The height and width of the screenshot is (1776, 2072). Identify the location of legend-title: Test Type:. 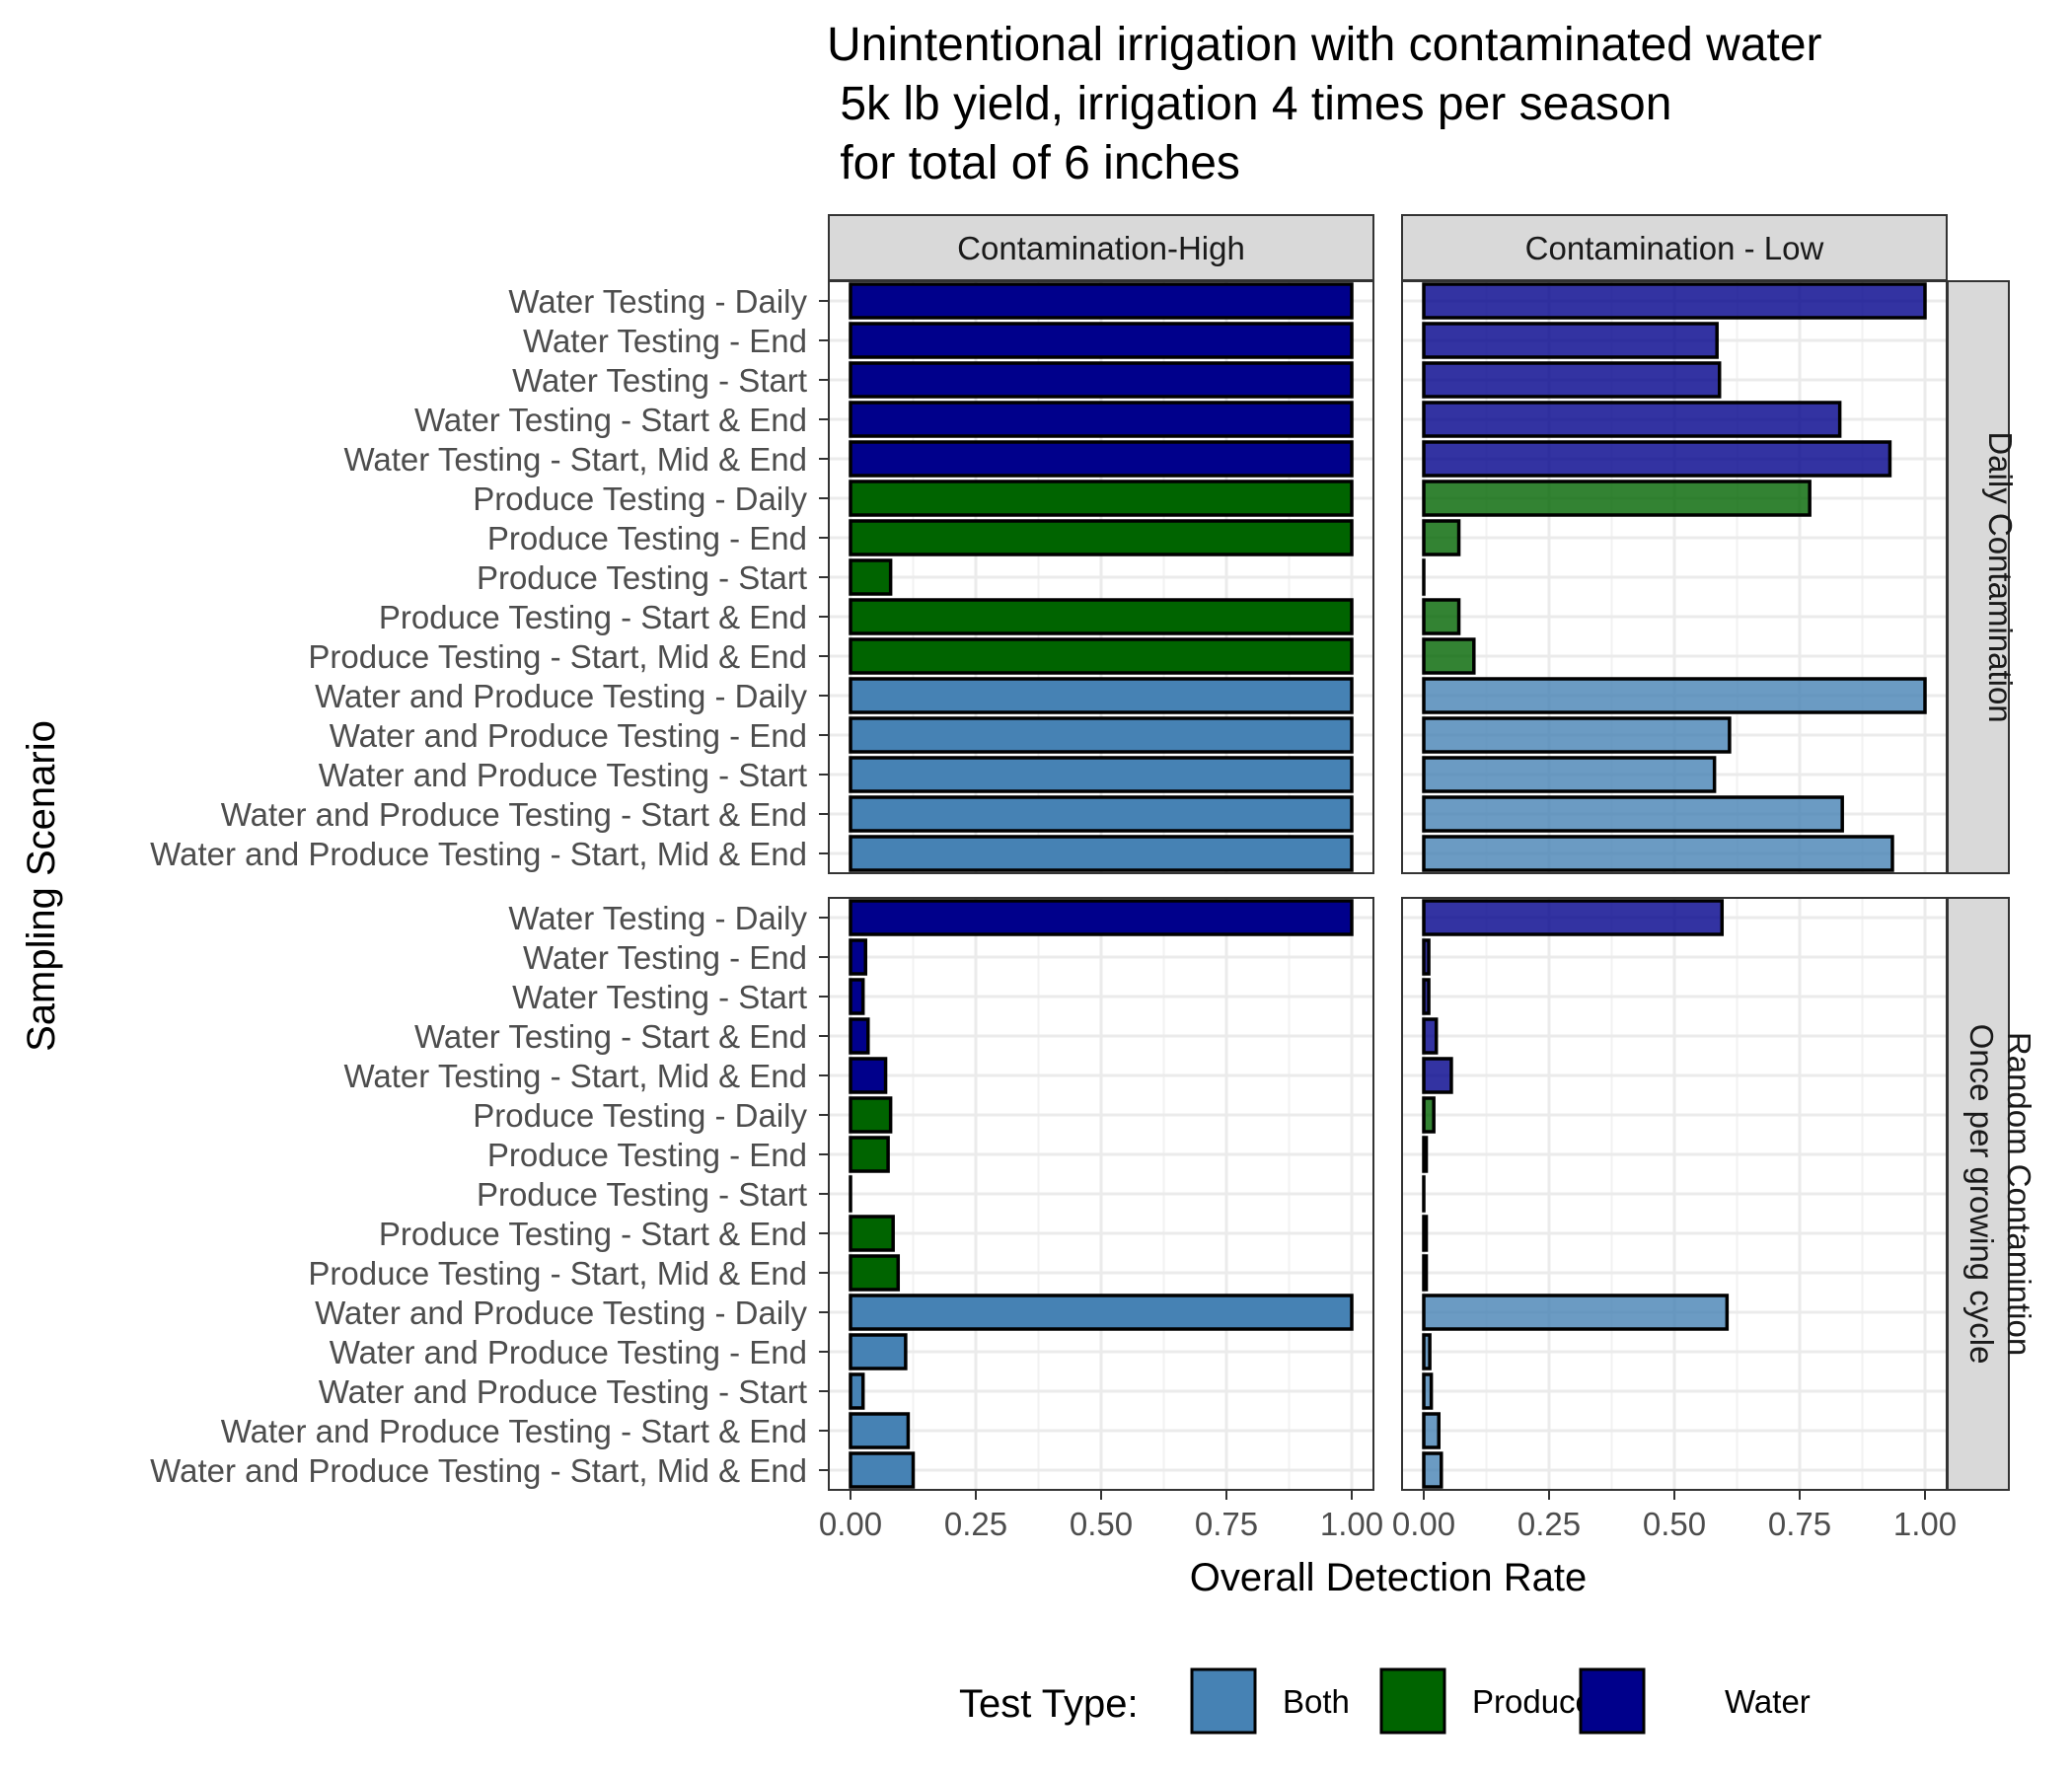
(1049, 1704).